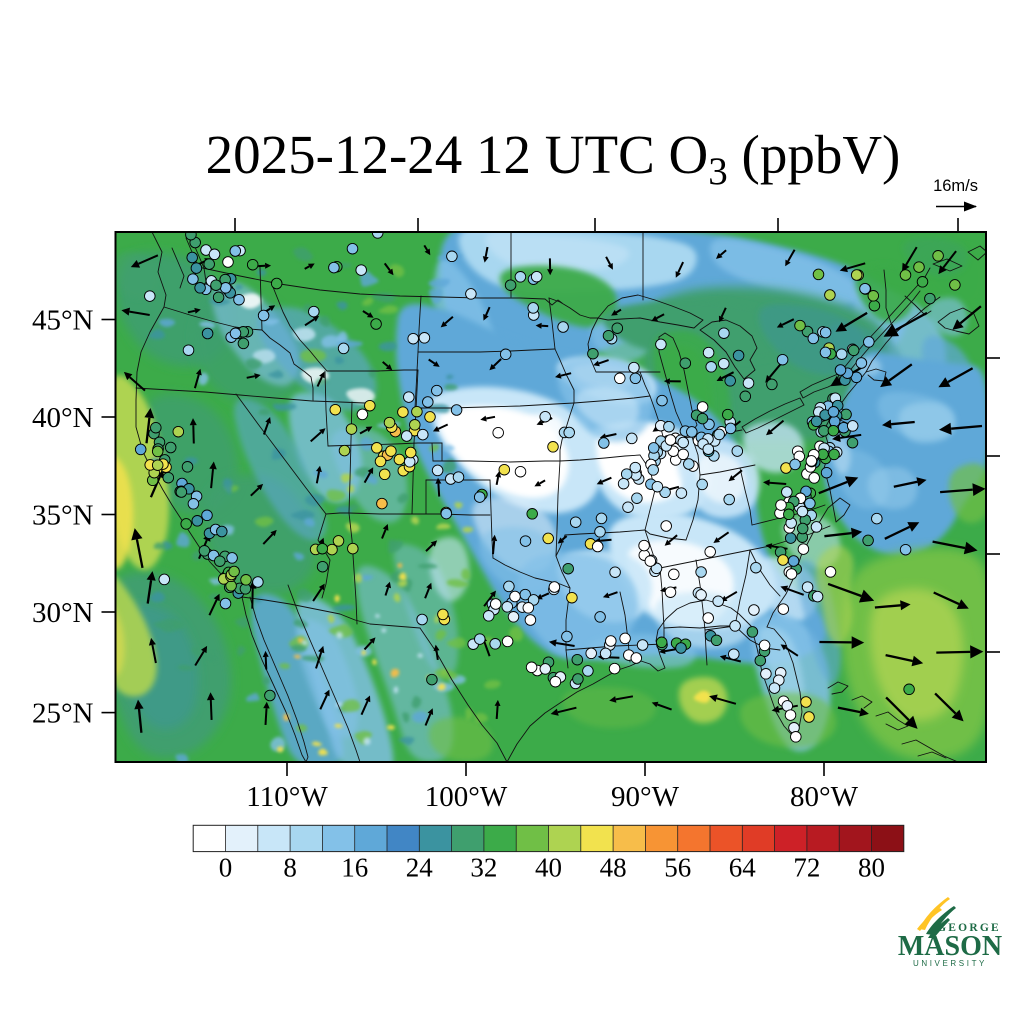  I want to click on svg-text: 110°W, so click(287, 797).